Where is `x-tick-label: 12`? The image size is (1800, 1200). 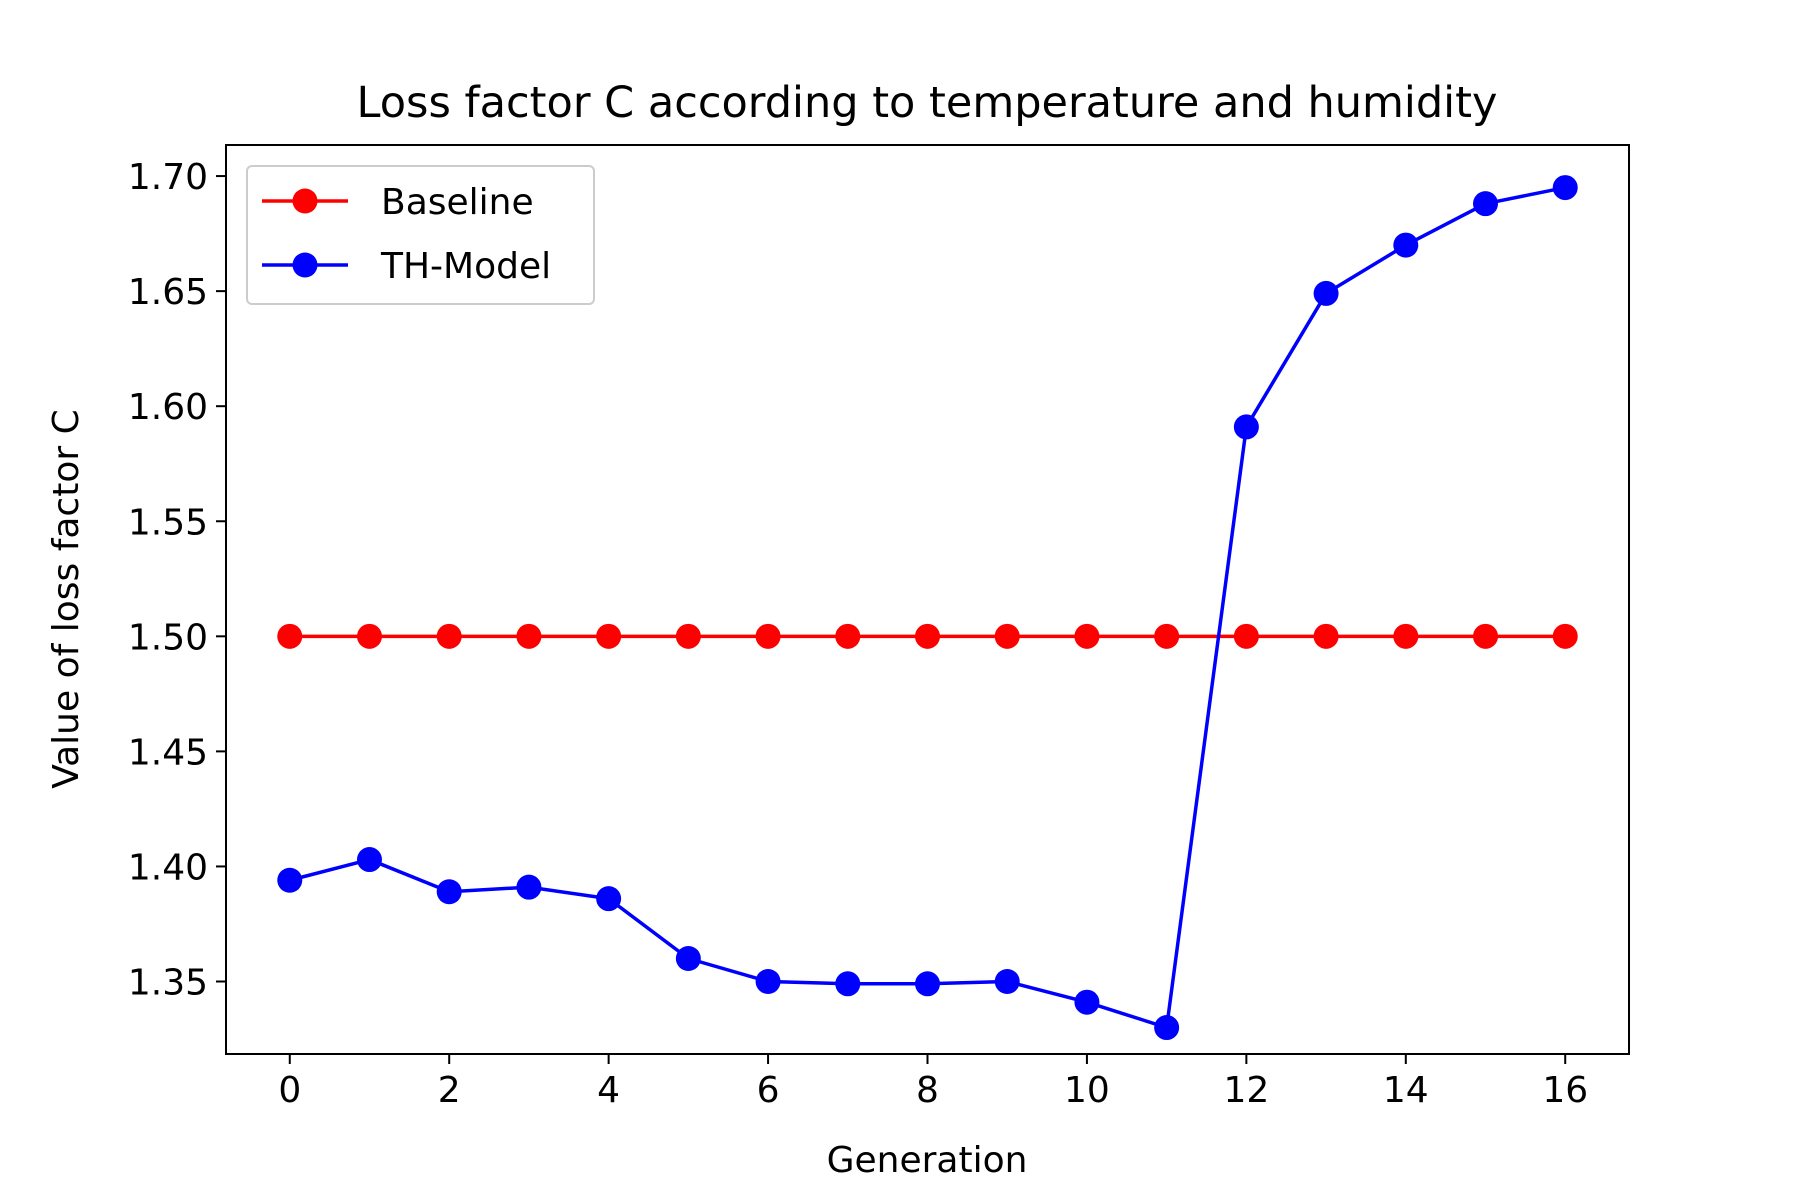
x-tick-label: 12 is located at coordinates (1246, 1090).